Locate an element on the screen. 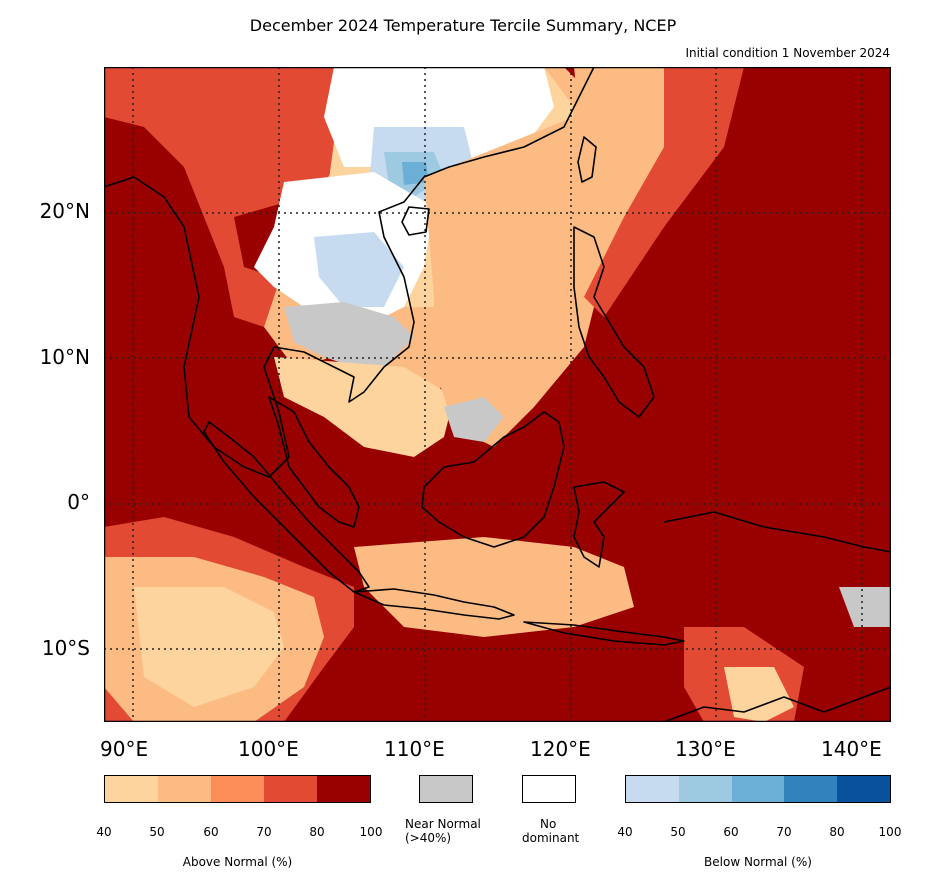 Image resolution: width=926 pixels, height=893 pixels. coast-lesser-sunda is located at coordinates (604, 633).